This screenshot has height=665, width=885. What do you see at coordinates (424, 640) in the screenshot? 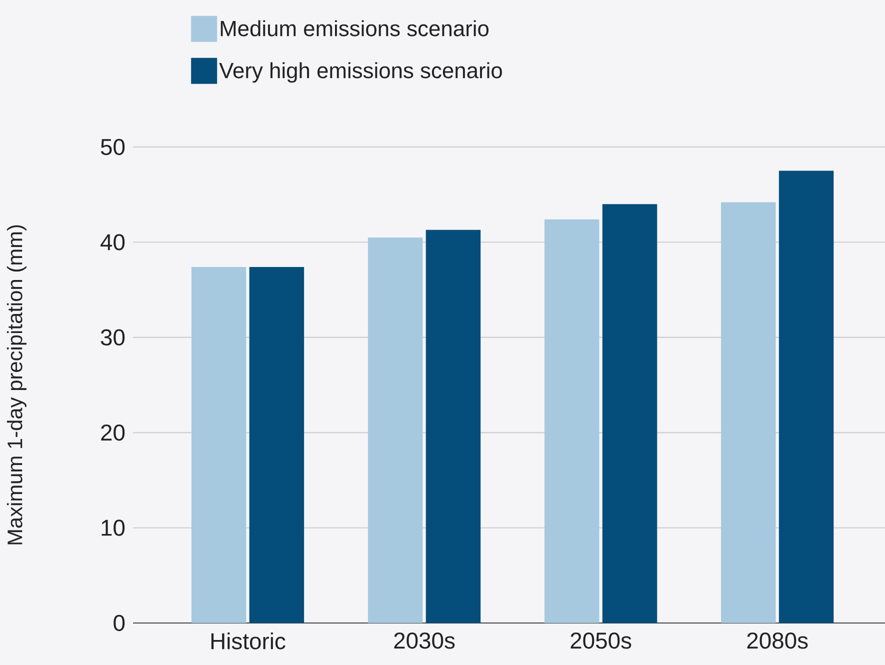
I see `x-tick-label: 2030s` at bounding box center [424, 640].